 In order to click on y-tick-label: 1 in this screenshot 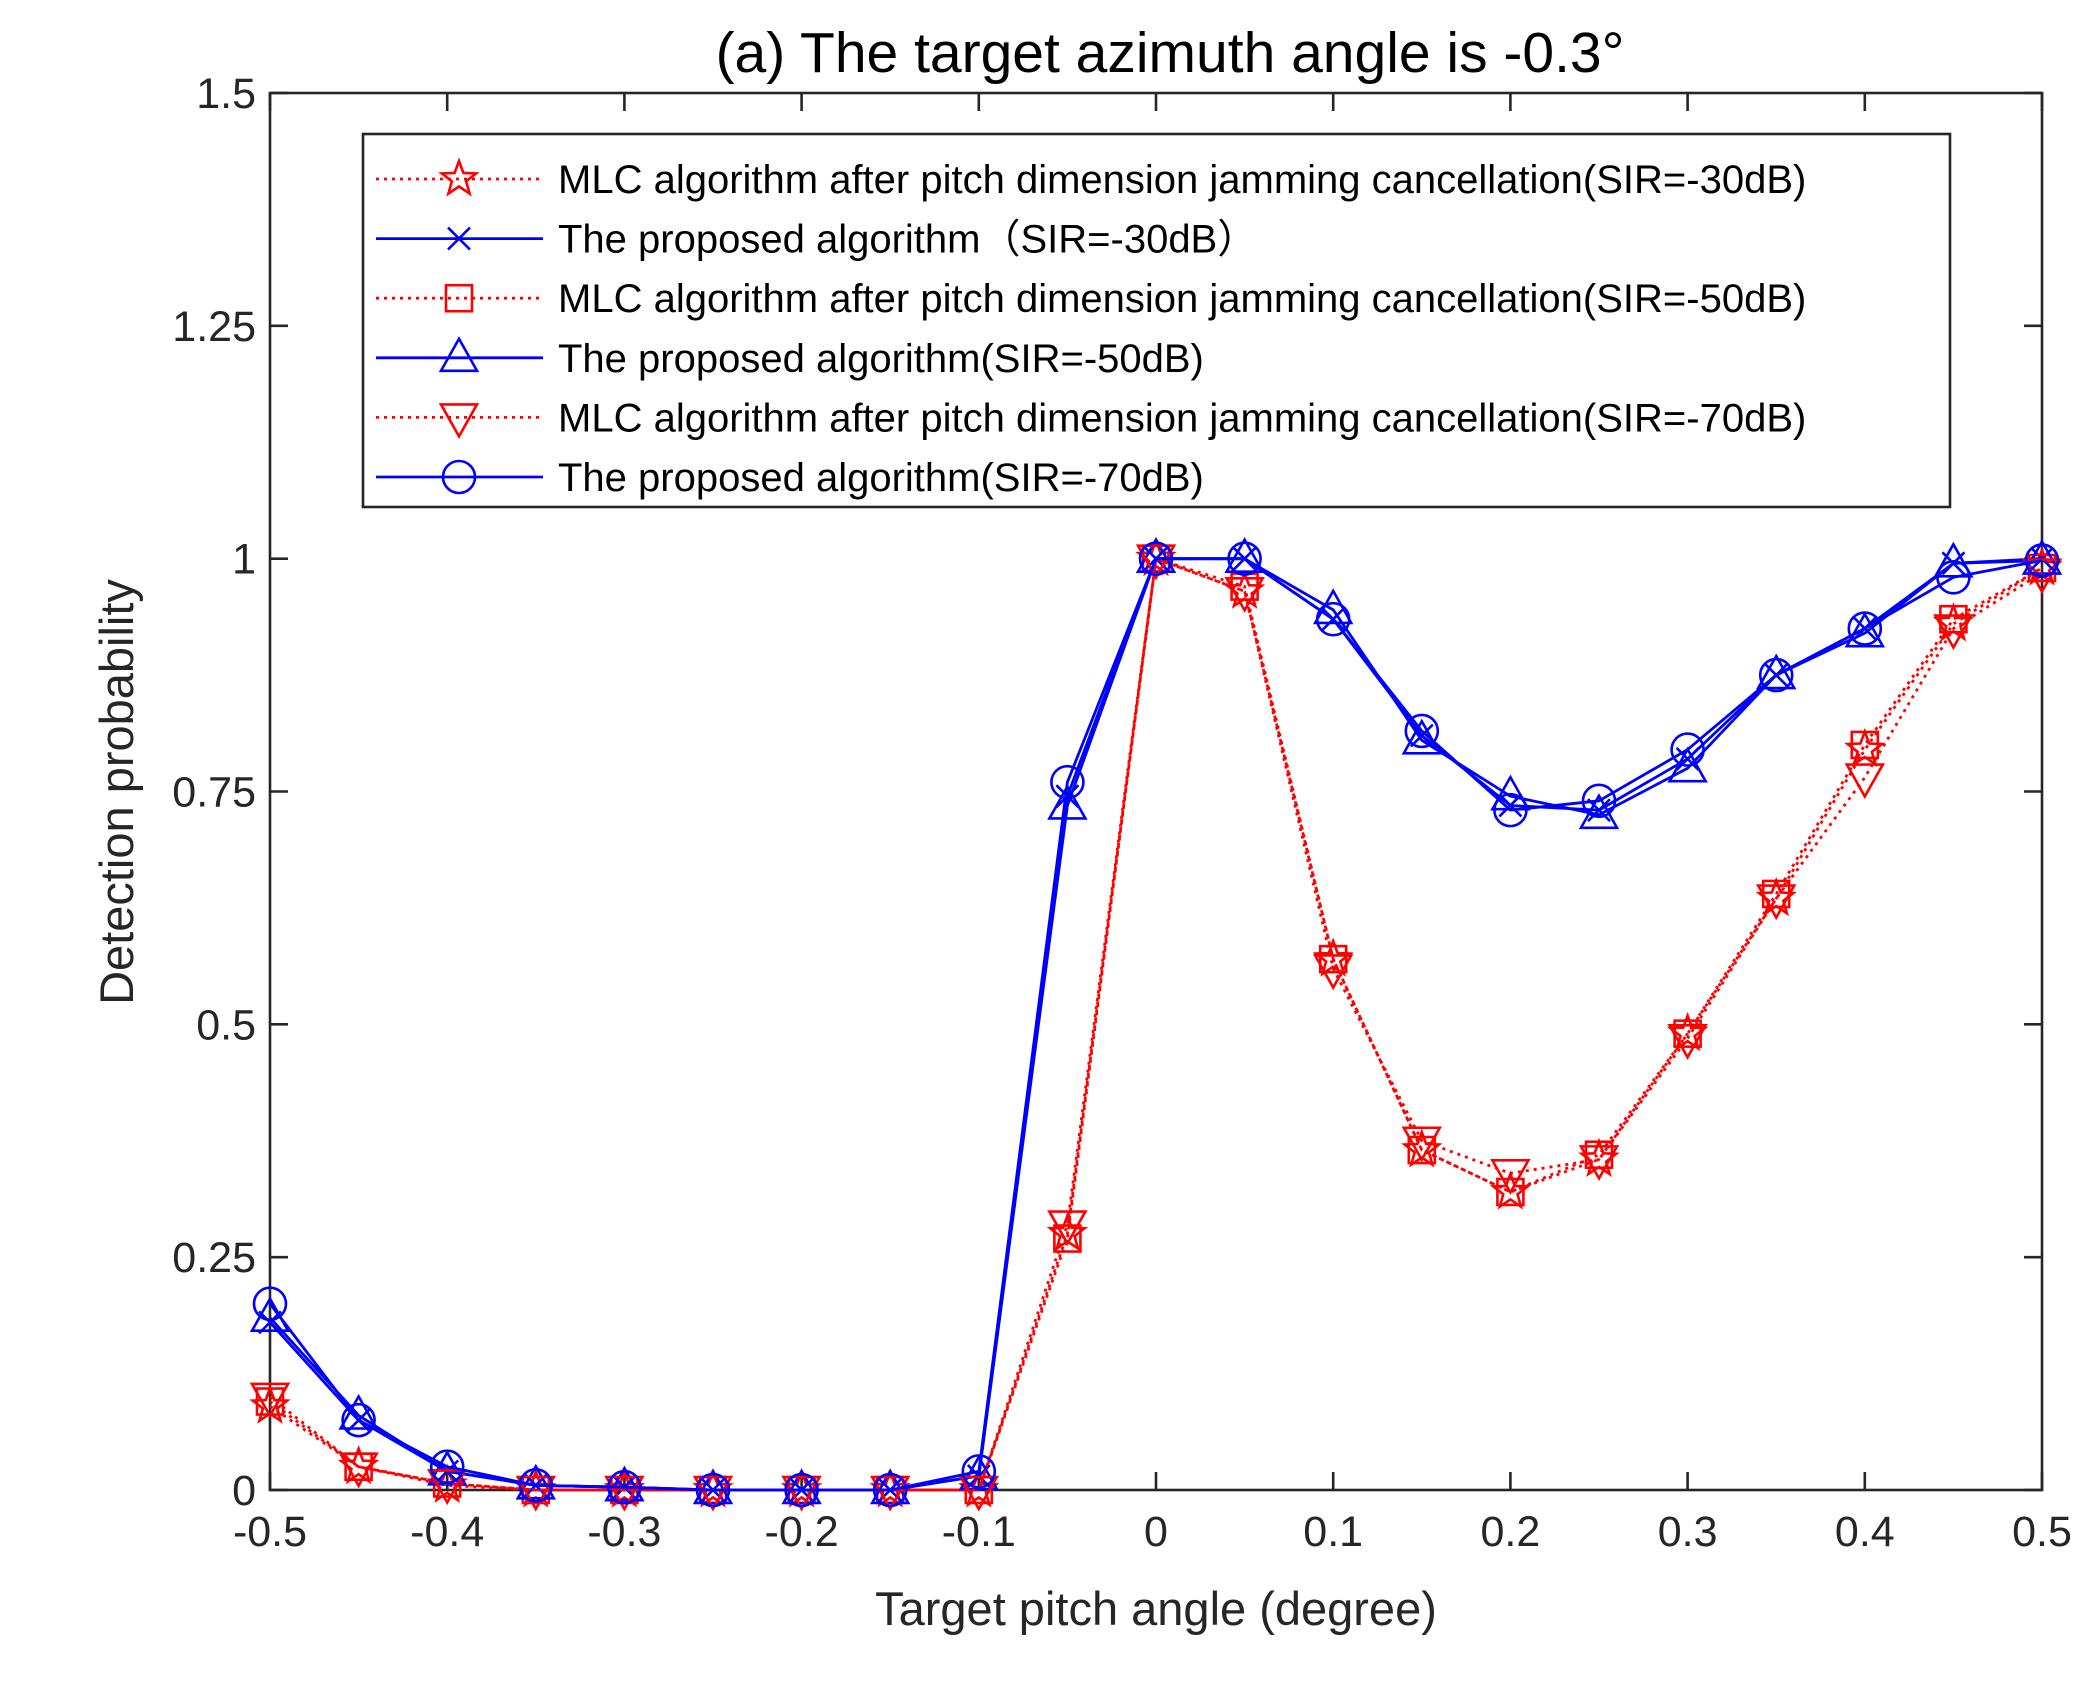, I will do `click(244, 560)`.